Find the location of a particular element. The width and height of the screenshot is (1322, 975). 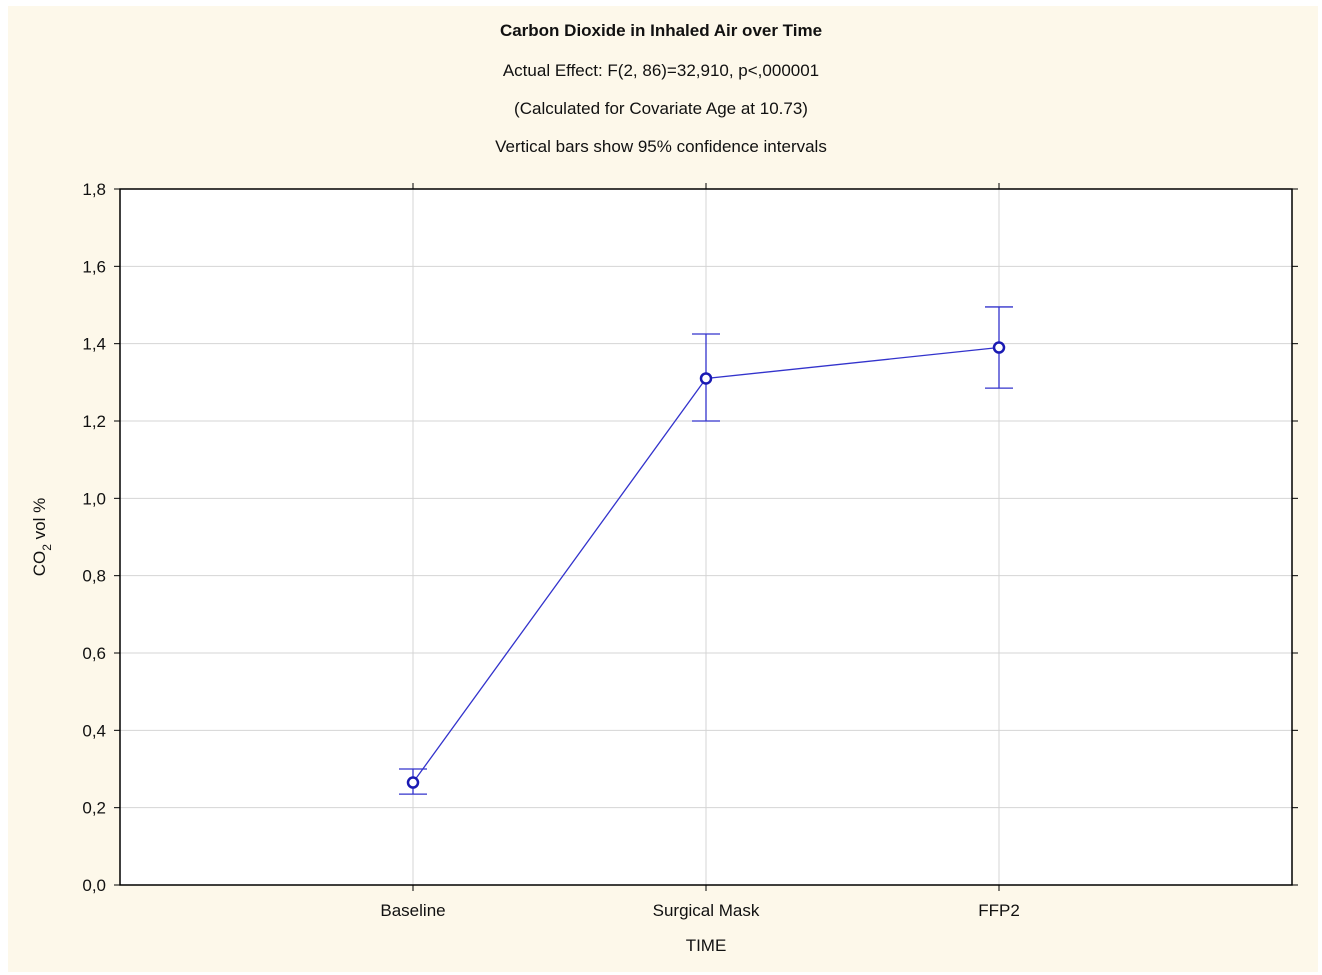

y-tick-label: 0,0 is located at coordinates (94, 885).